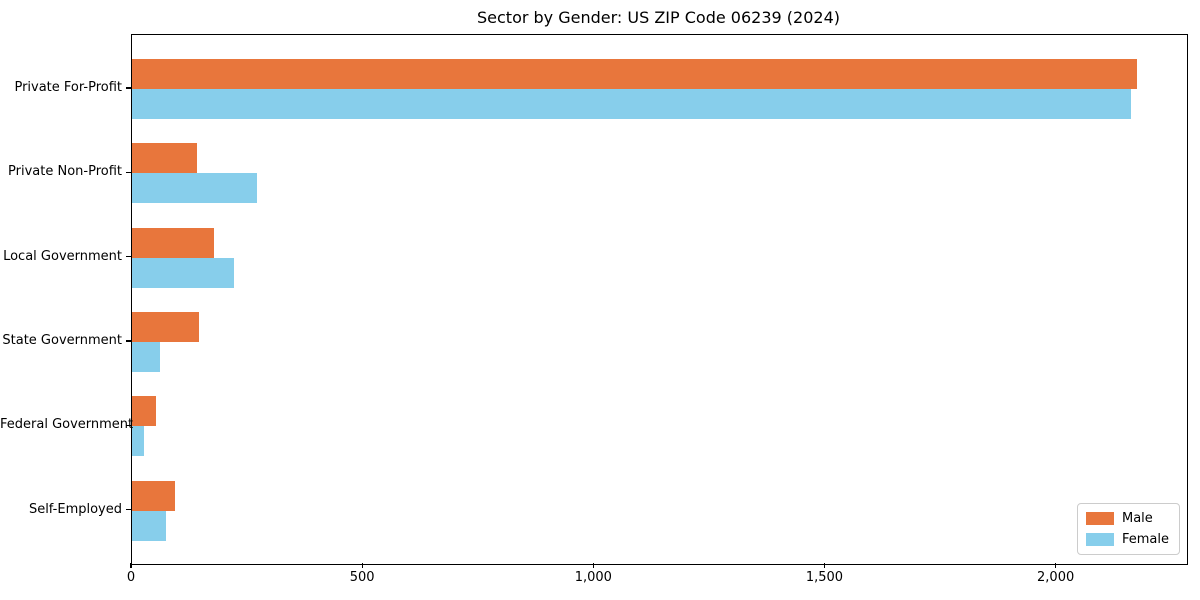 The height and width of the screenshot is (600, 1200). Describe the element at coordinates (128, 88) in the screenshot. I see `ytick-mark-private-for-profit` at that location.